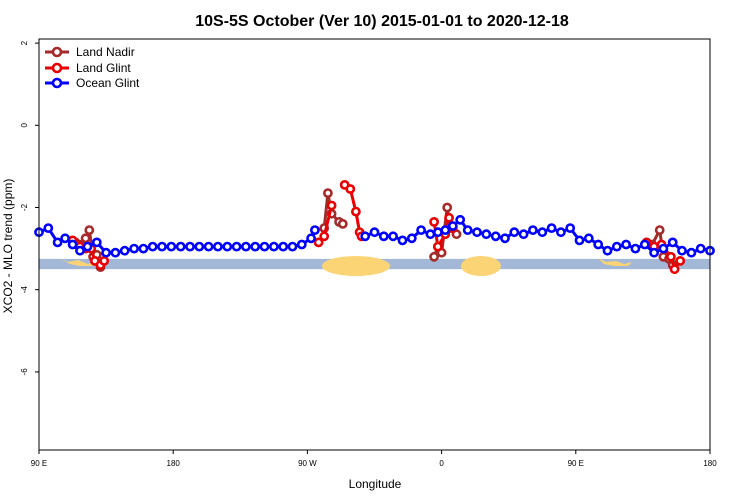 This screenshot has width=750, height=500. I want to click on land-south-america, so click(356, 266).